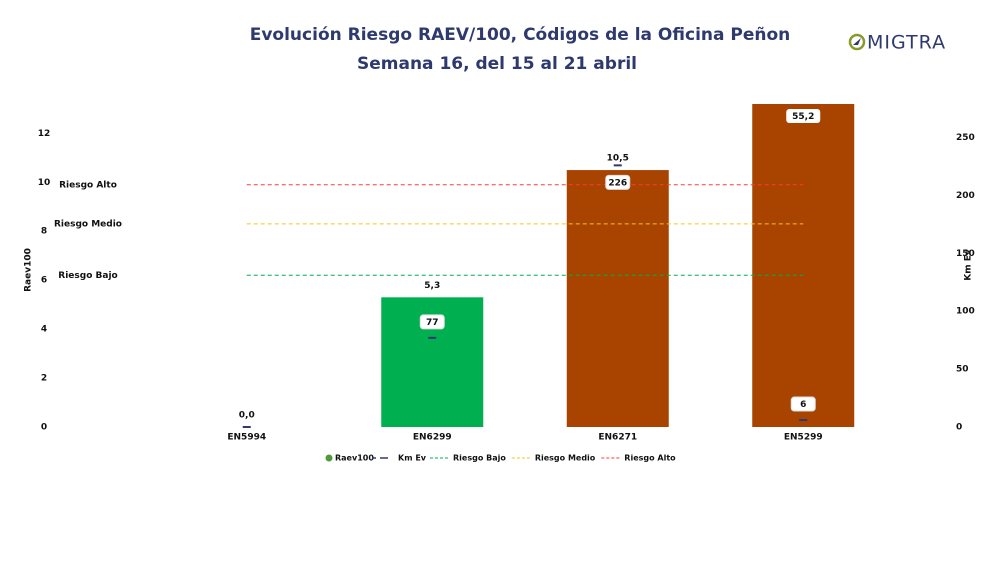 Image resolution: width=996 pixels, height=576 pixels. I want to click on legend-label: Riesgo Medio, so click(565, 458).